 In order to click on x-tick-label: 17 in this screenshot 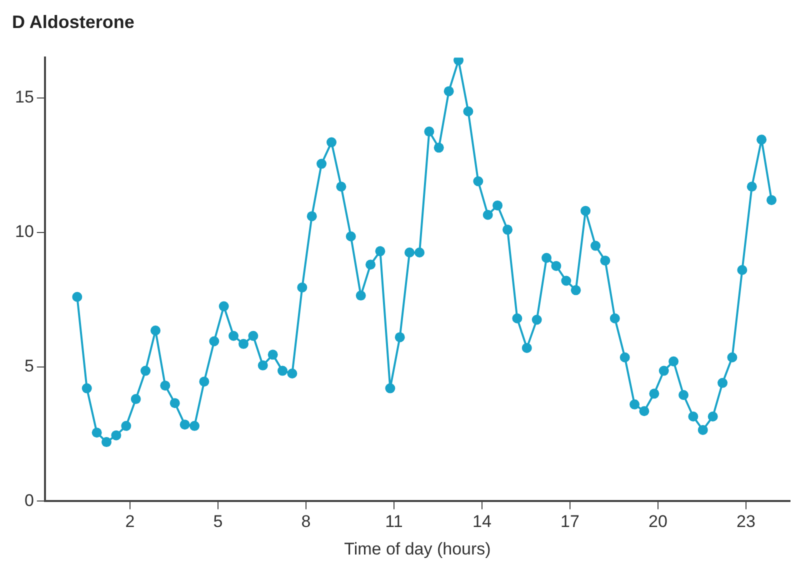, I will do `click(570, 522)`.